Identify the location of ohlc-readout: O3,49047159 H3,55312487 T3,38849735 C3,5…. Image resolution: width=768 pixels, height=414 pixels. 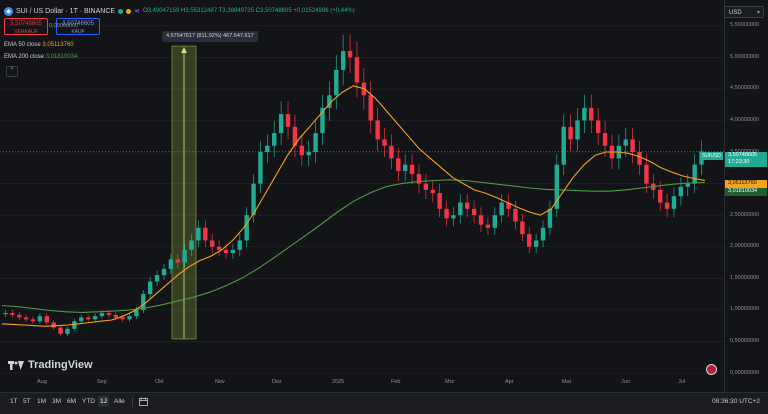
(248, 11).